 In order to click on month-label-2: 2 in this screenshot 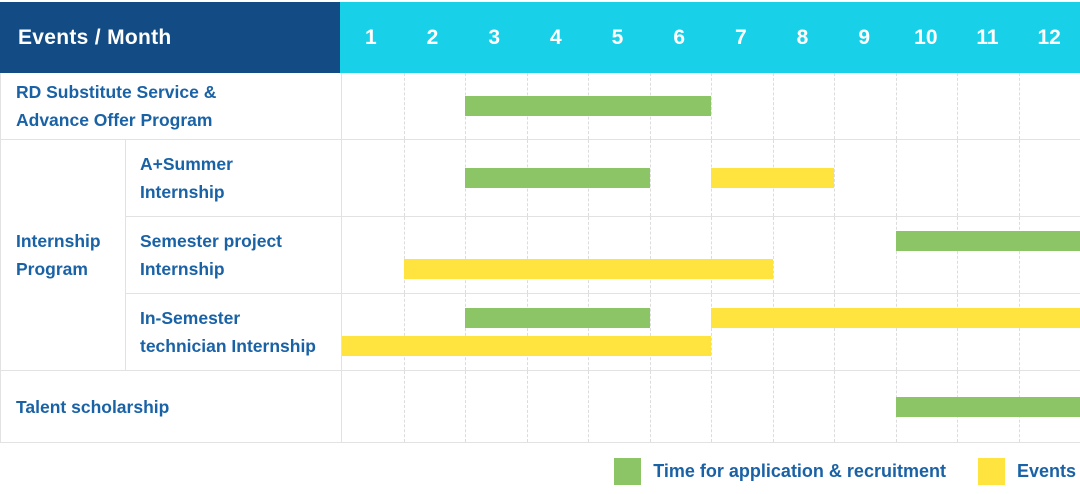, I will do `click(432, 37)`.